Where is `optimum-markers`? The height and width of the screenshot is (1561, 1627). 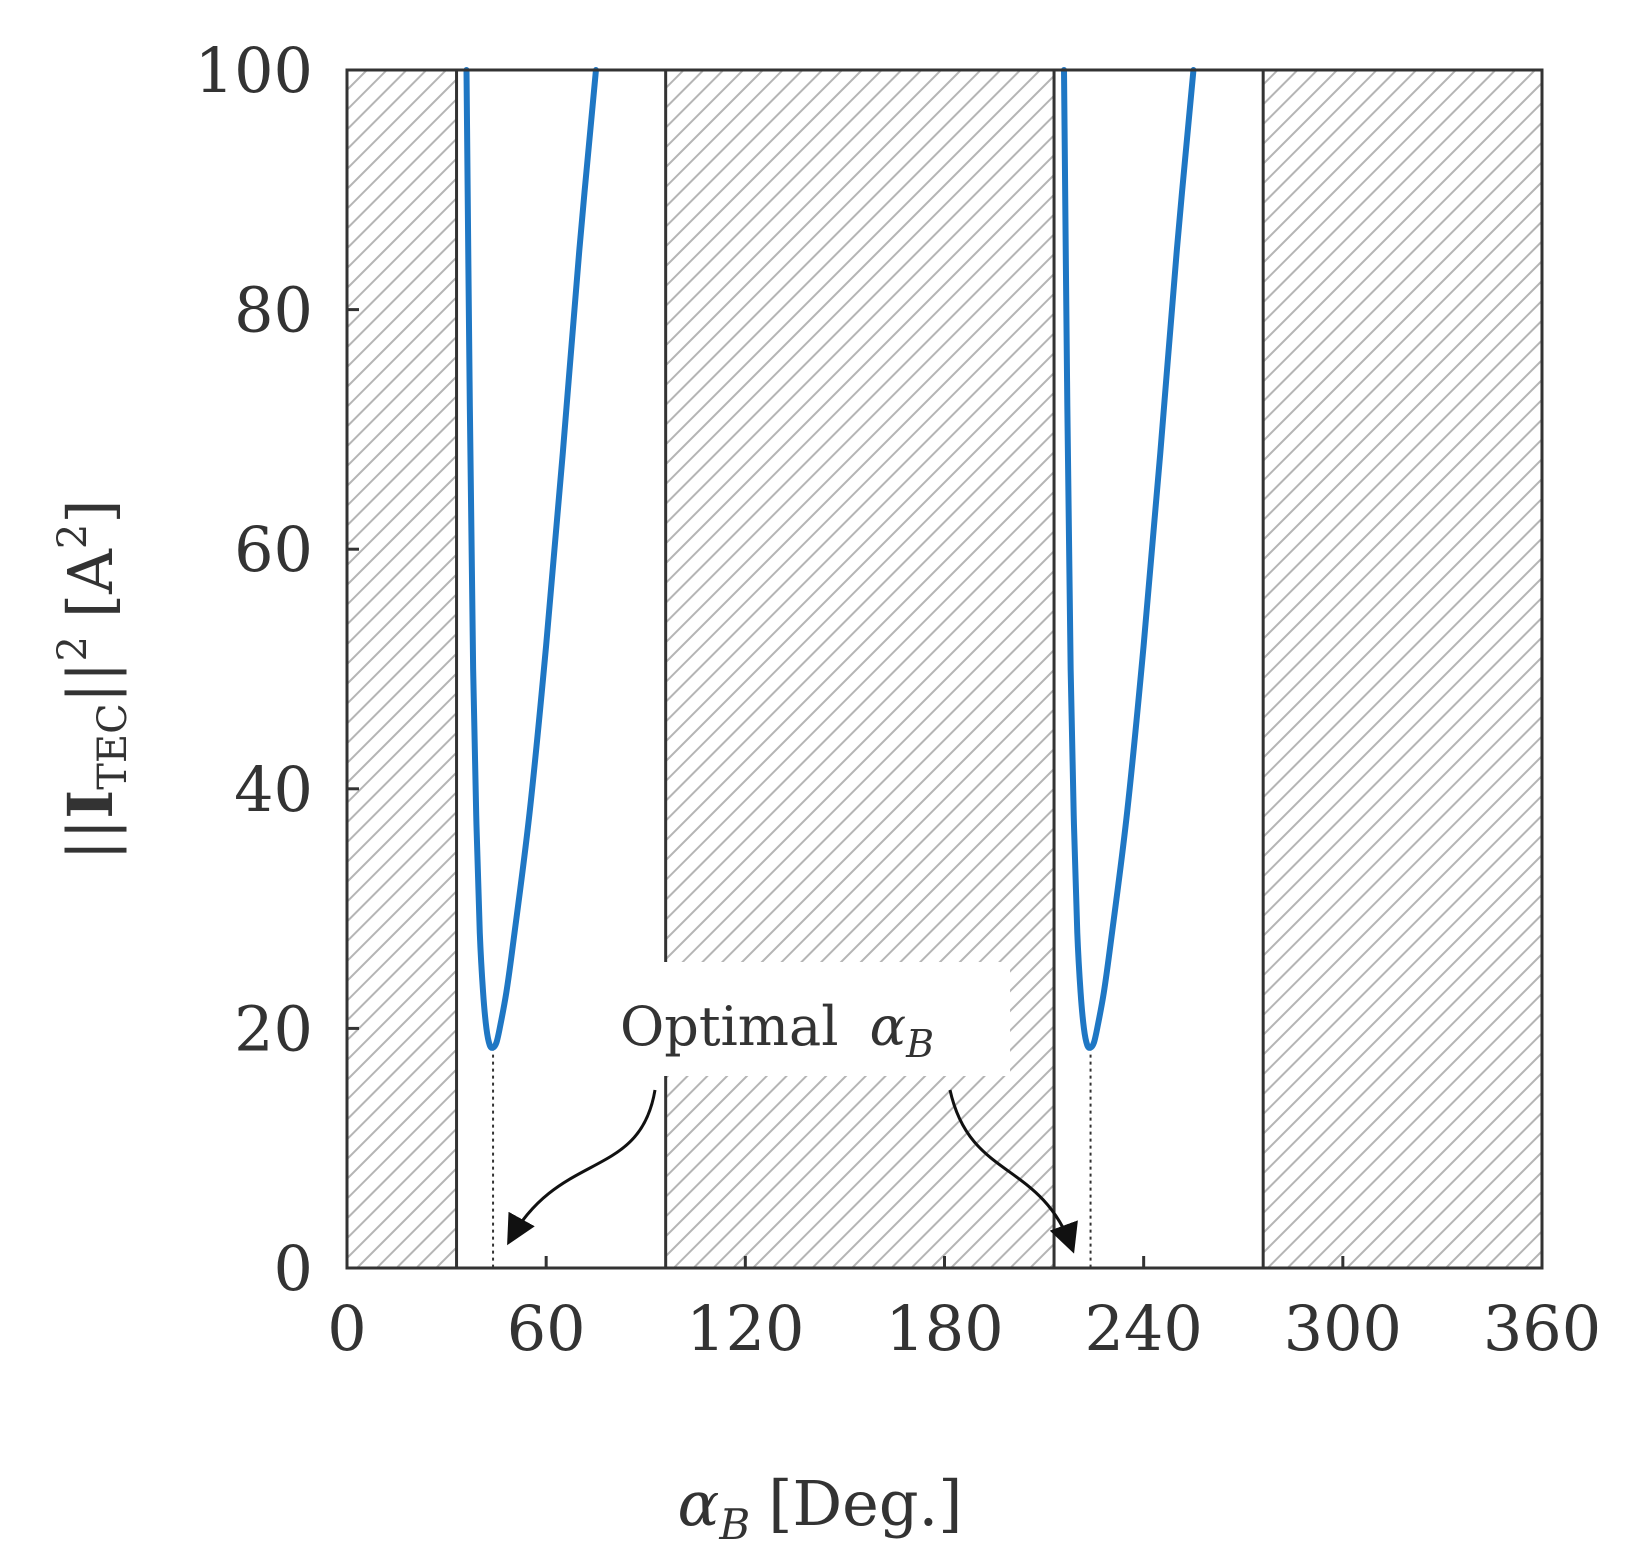
optimum-markers is located at coordinates (792, 1157).